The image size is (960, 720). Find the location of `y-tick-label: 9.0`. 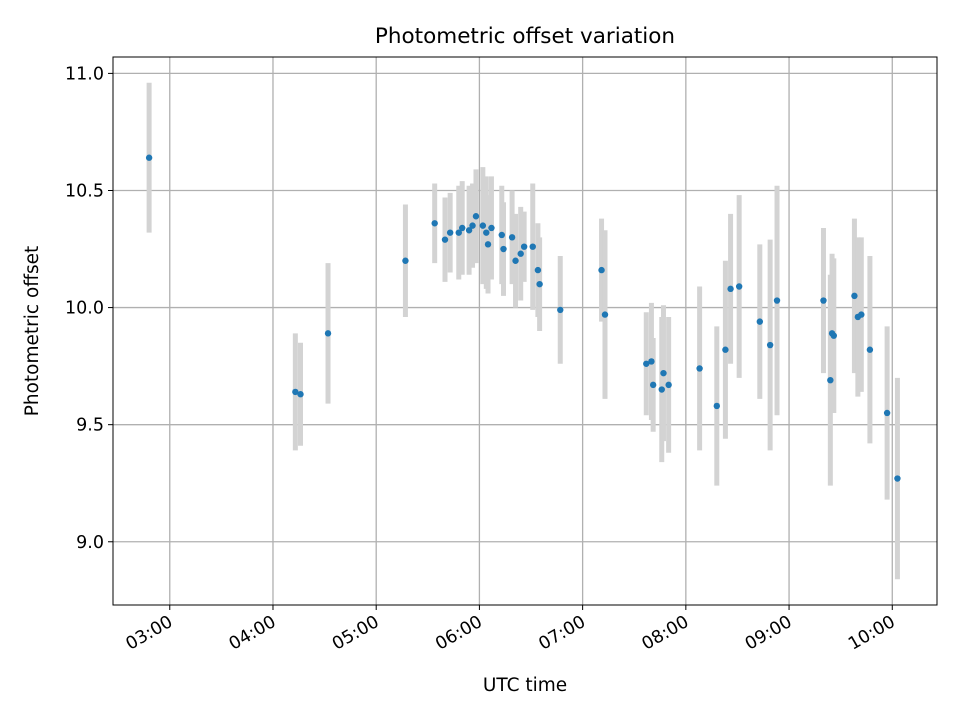

y-tick-label: 9.0 is located at coordinates (90, 543).